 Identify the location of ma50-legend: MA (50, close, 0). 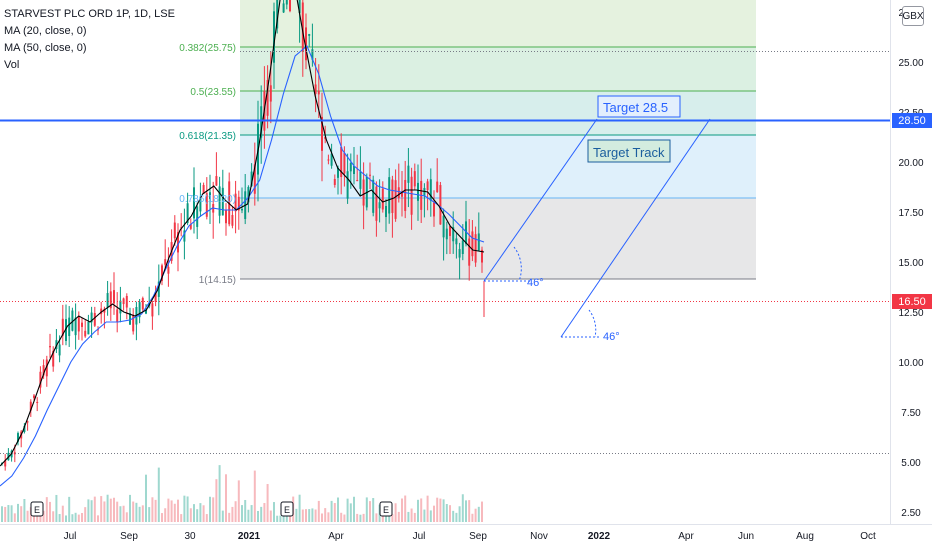
(45, 48).